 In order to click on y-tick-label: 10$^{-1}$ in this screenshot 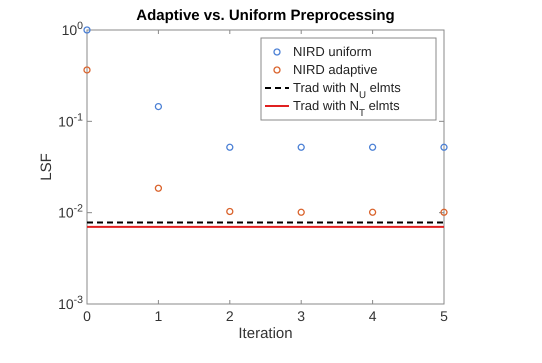, I will do `click(71, 120)`.